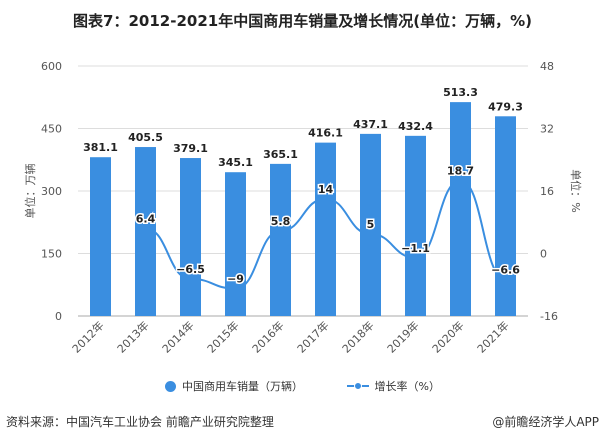 The height and width of the screenshot is (442, 605). What do you see at coordinates (235, 279) in the screenshot?
I see `line-value-label: −9` at bounding box center [235, 279].